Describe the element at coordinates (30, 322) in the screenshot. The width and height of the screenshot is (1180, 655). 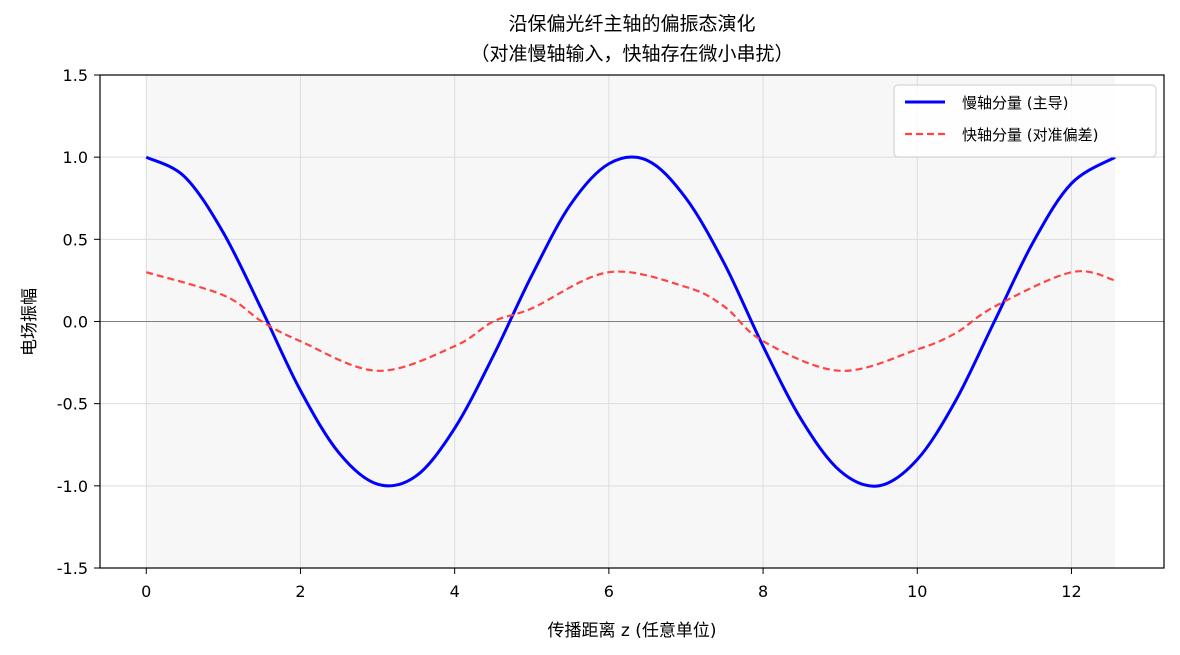
I see `y-axis-label: 电场振幅` at that location.